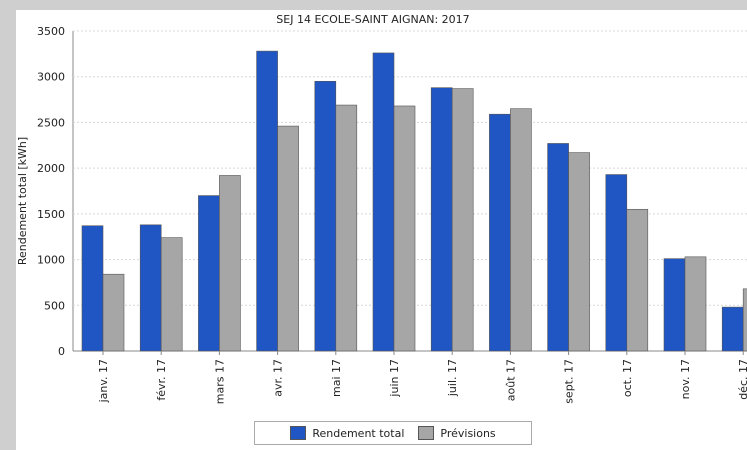 The width and height of the screenshot is (747, 450). I want to click on legend-item-rendement: Rendement total, so click(347, 433).